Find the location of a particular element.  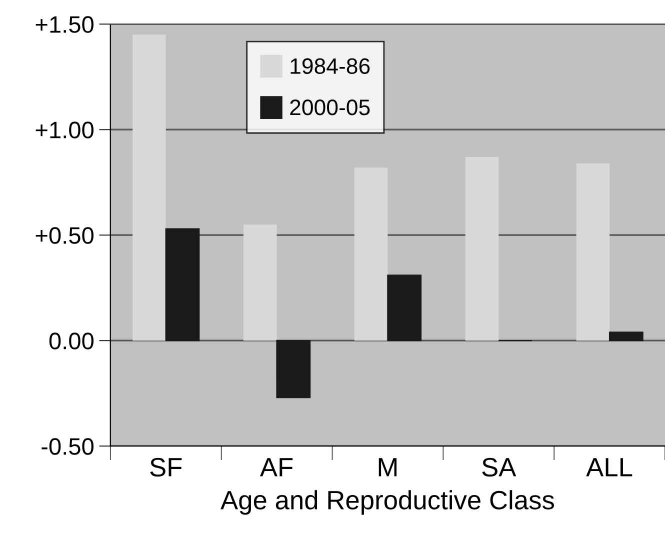

x-axis-title: Age and Reproductive Class is located at coordinates (387, 502).